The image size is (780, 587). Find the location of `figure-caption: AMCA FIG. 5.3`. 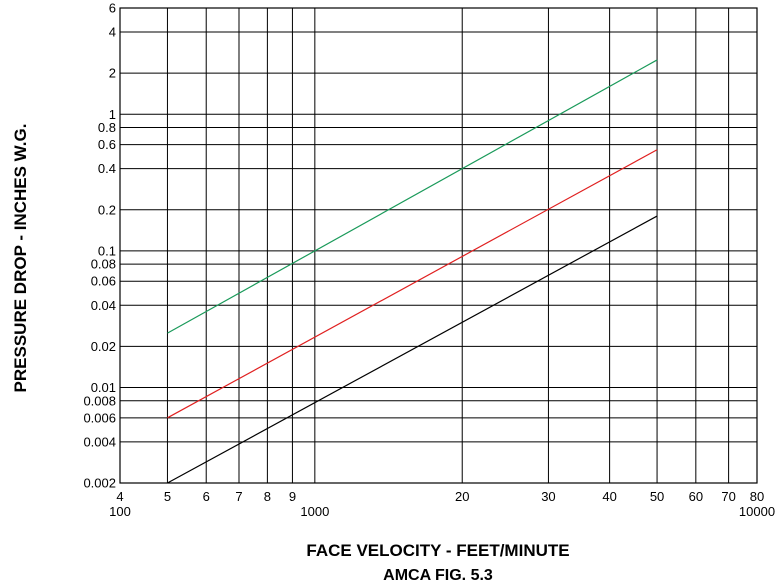

figure-caption: AMCA FIG. 5.3 is located at coordinates (438, 575).